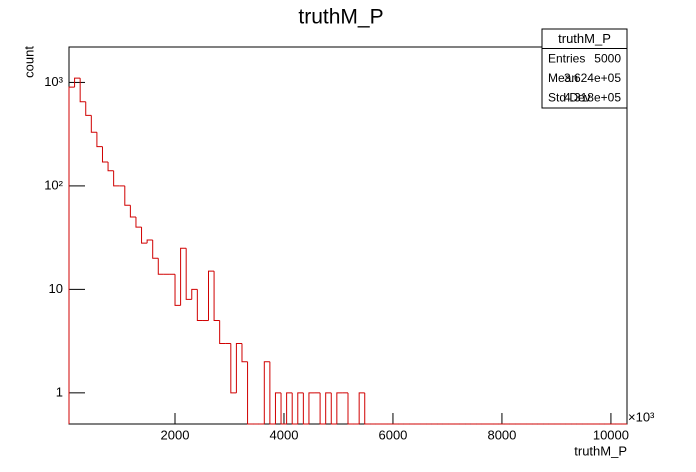  What do you see at coordinates (584, 38) in the screenshot?
I see `stats-title: truthM_P` at bounding box center [584, 38].